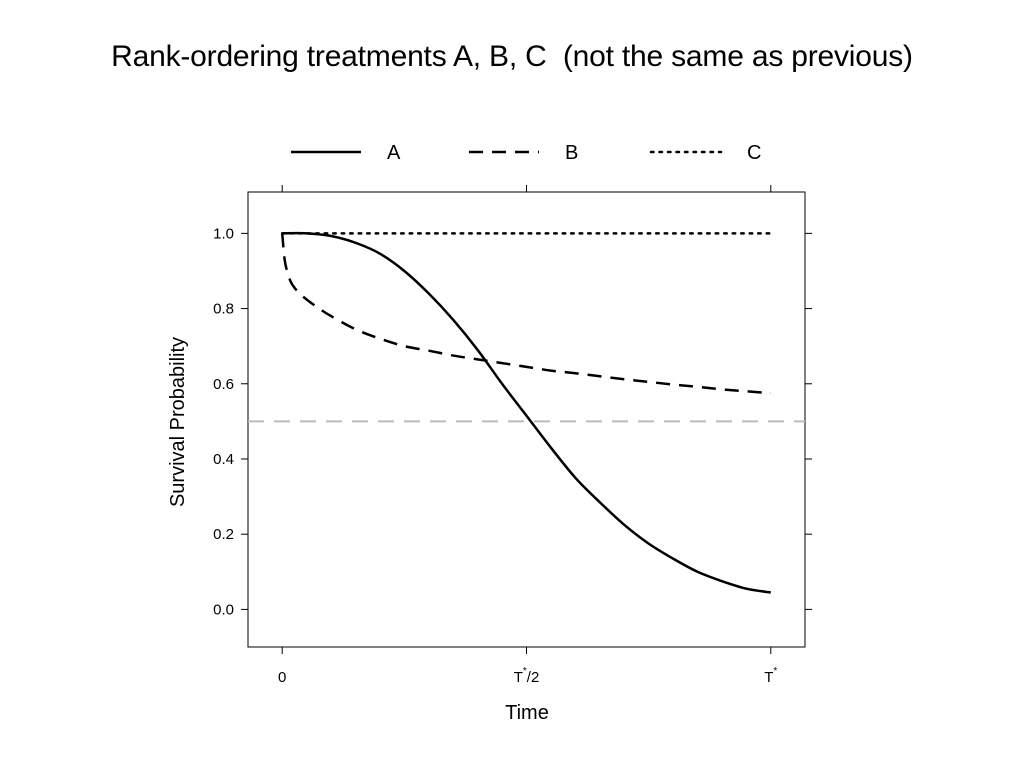 The height and width of the screenshot is (768, 1024). Describe the element at coordinates (223, 459) in the screenshot. I see `y-tick-label: 0.4` at that location.